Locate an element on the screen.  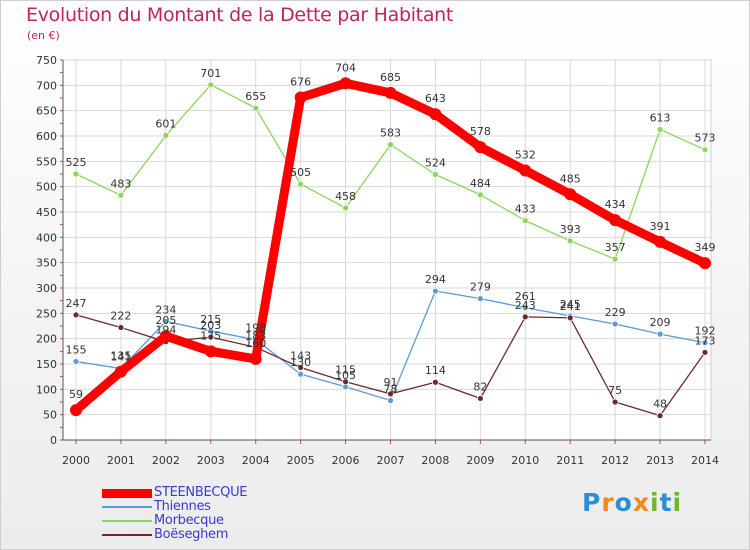
data-label: 105 is located at coordinates (345, 375).